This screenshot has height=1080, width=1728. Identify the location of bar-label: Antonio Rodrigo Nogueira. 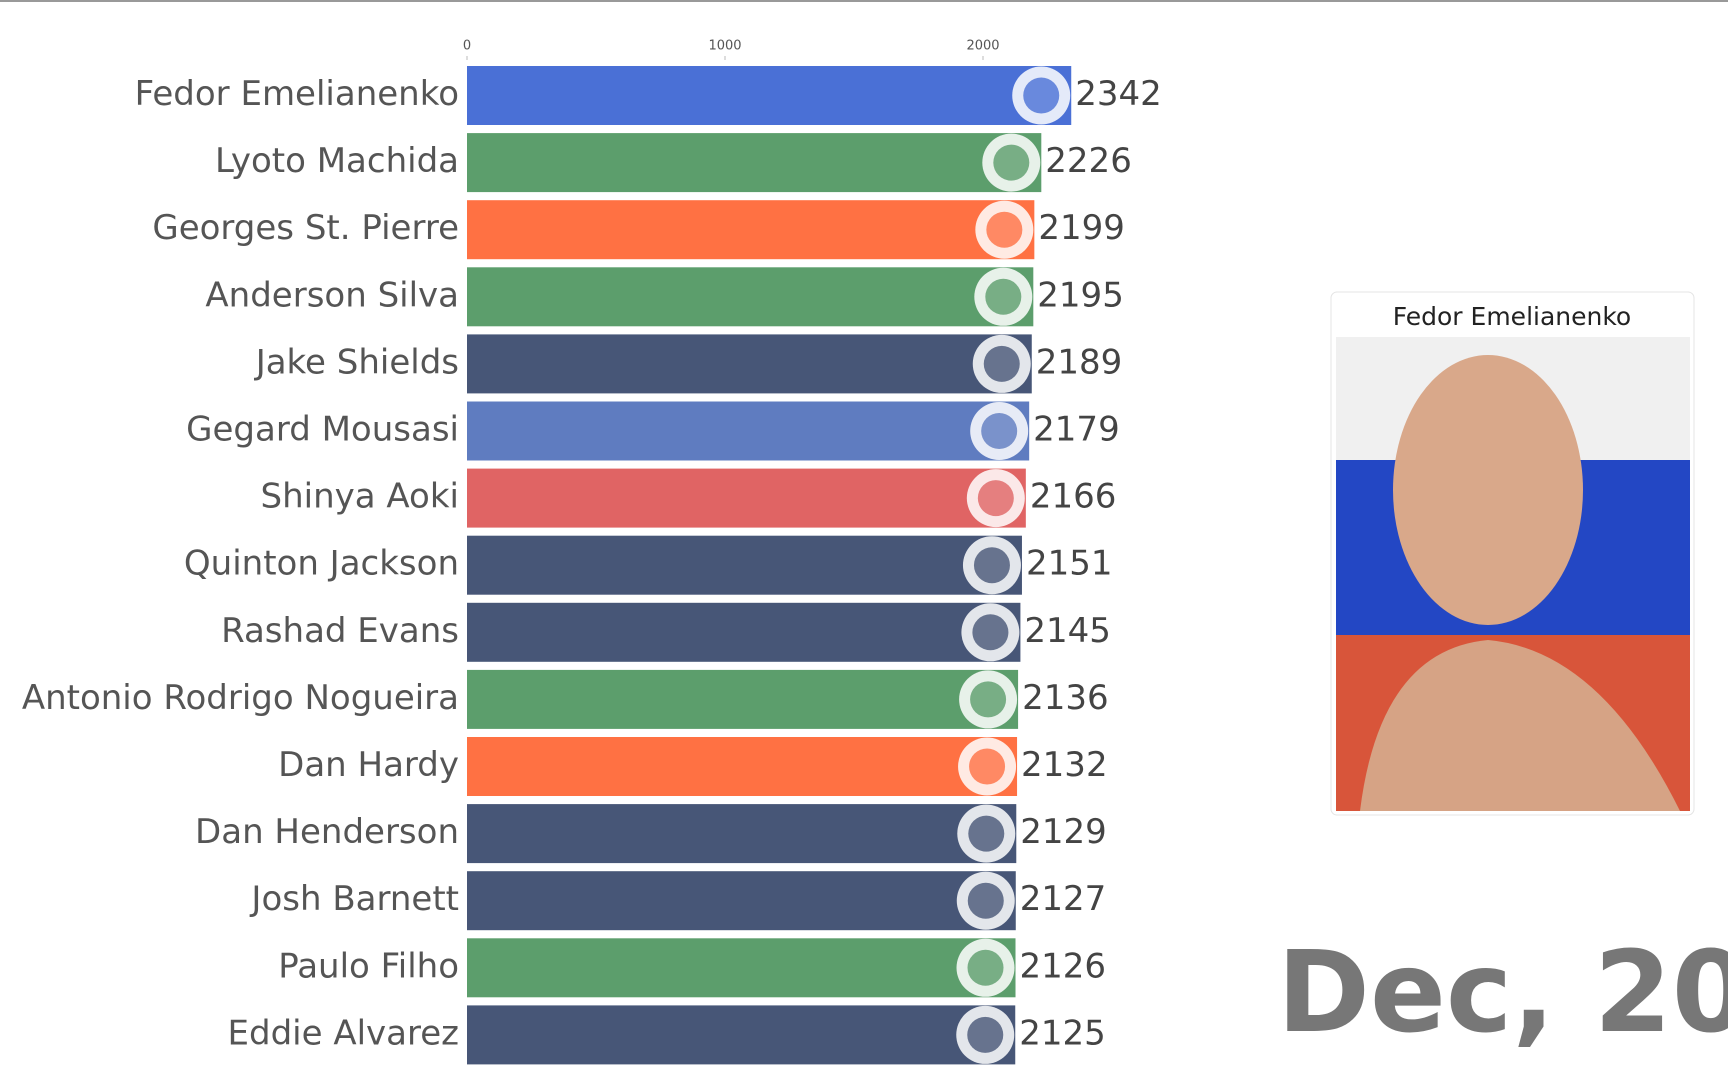
(240, 698).